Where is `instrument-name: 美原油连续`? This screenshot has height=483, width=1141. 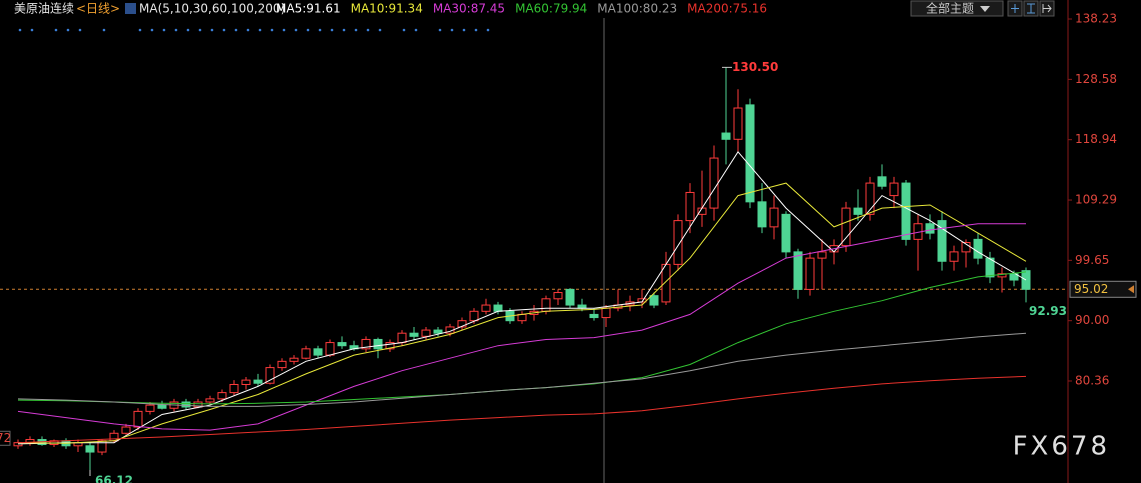 instrument-name: 美原油连续 is located at coordinates (44, 8).